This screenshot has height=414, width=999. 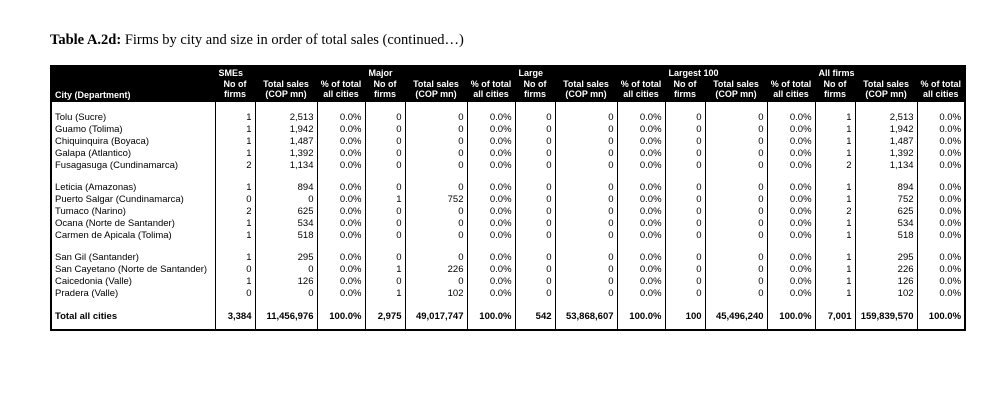 I want to click on value-cell: 752, so click(x=886, y=199).